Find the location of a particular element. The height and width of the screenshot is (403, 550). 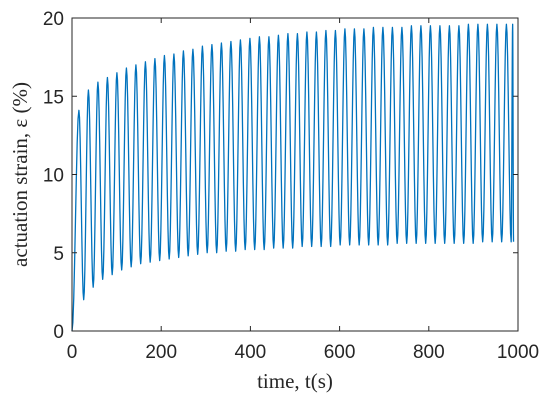

x-tick-label: 1000 is located at coordinates (518, 352).